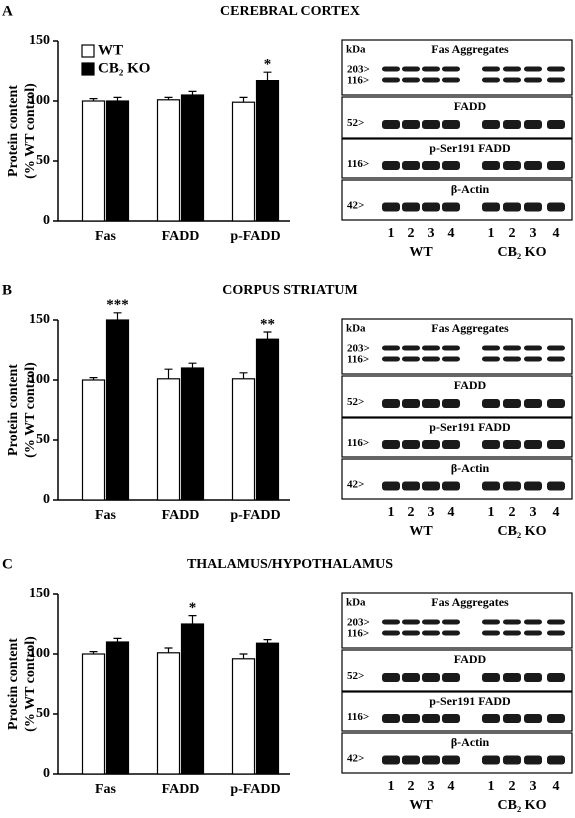  I want to click on significance-label: *, so click(193, 608).